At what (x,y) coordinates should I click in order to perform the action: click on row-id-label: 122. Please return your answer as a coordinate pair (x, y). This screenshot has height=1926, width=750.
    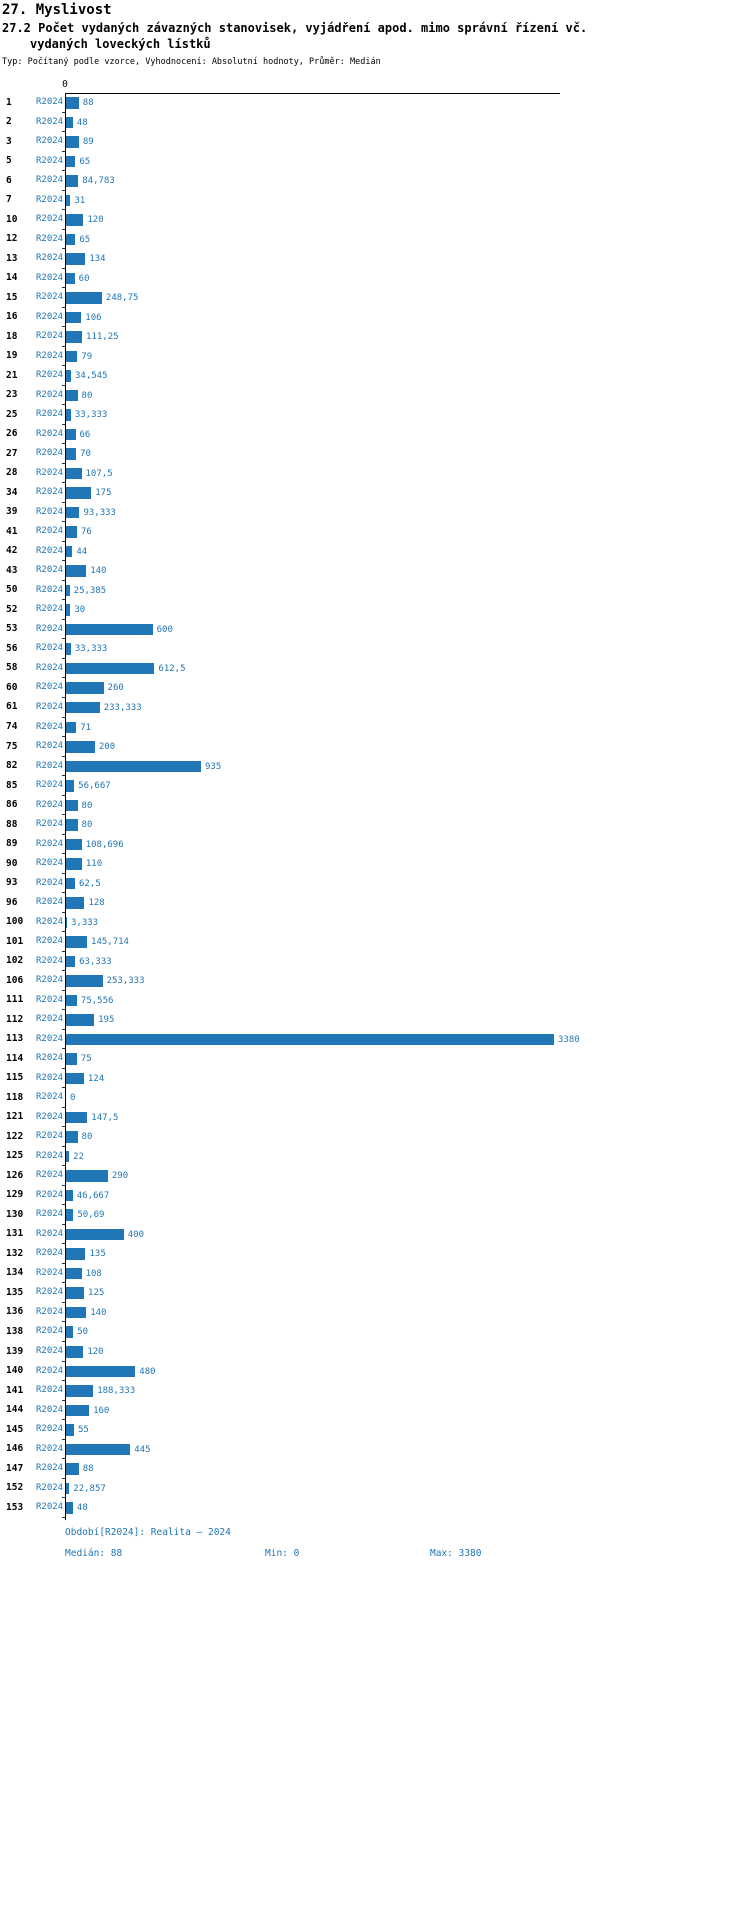
    Looking at the image, I should click on (15, 1136).